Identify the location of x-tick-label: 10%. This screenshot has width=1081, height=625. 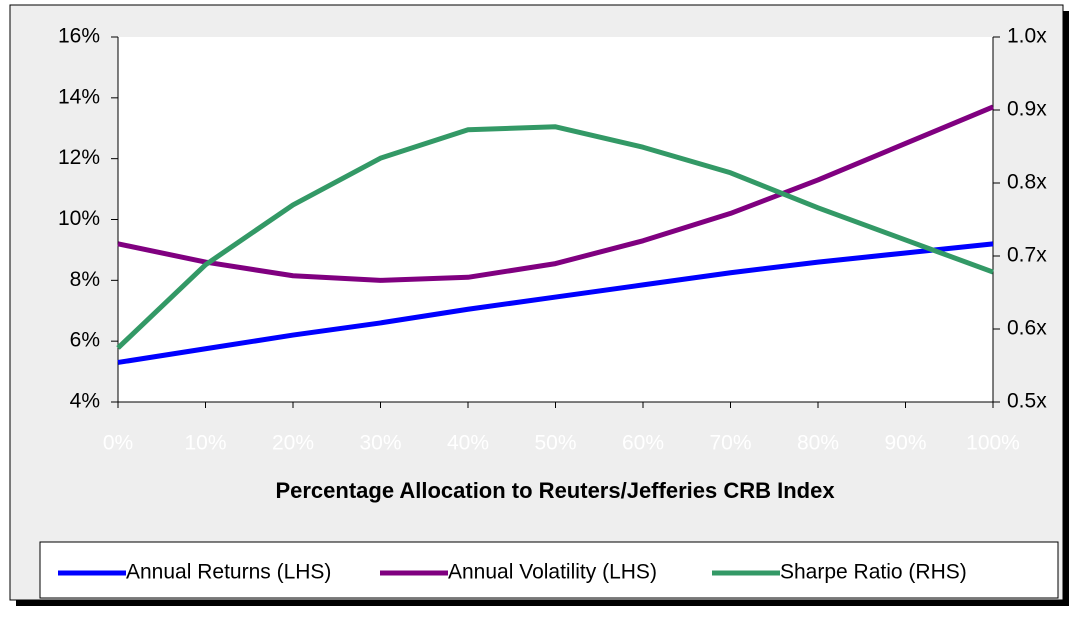
(205, 443).